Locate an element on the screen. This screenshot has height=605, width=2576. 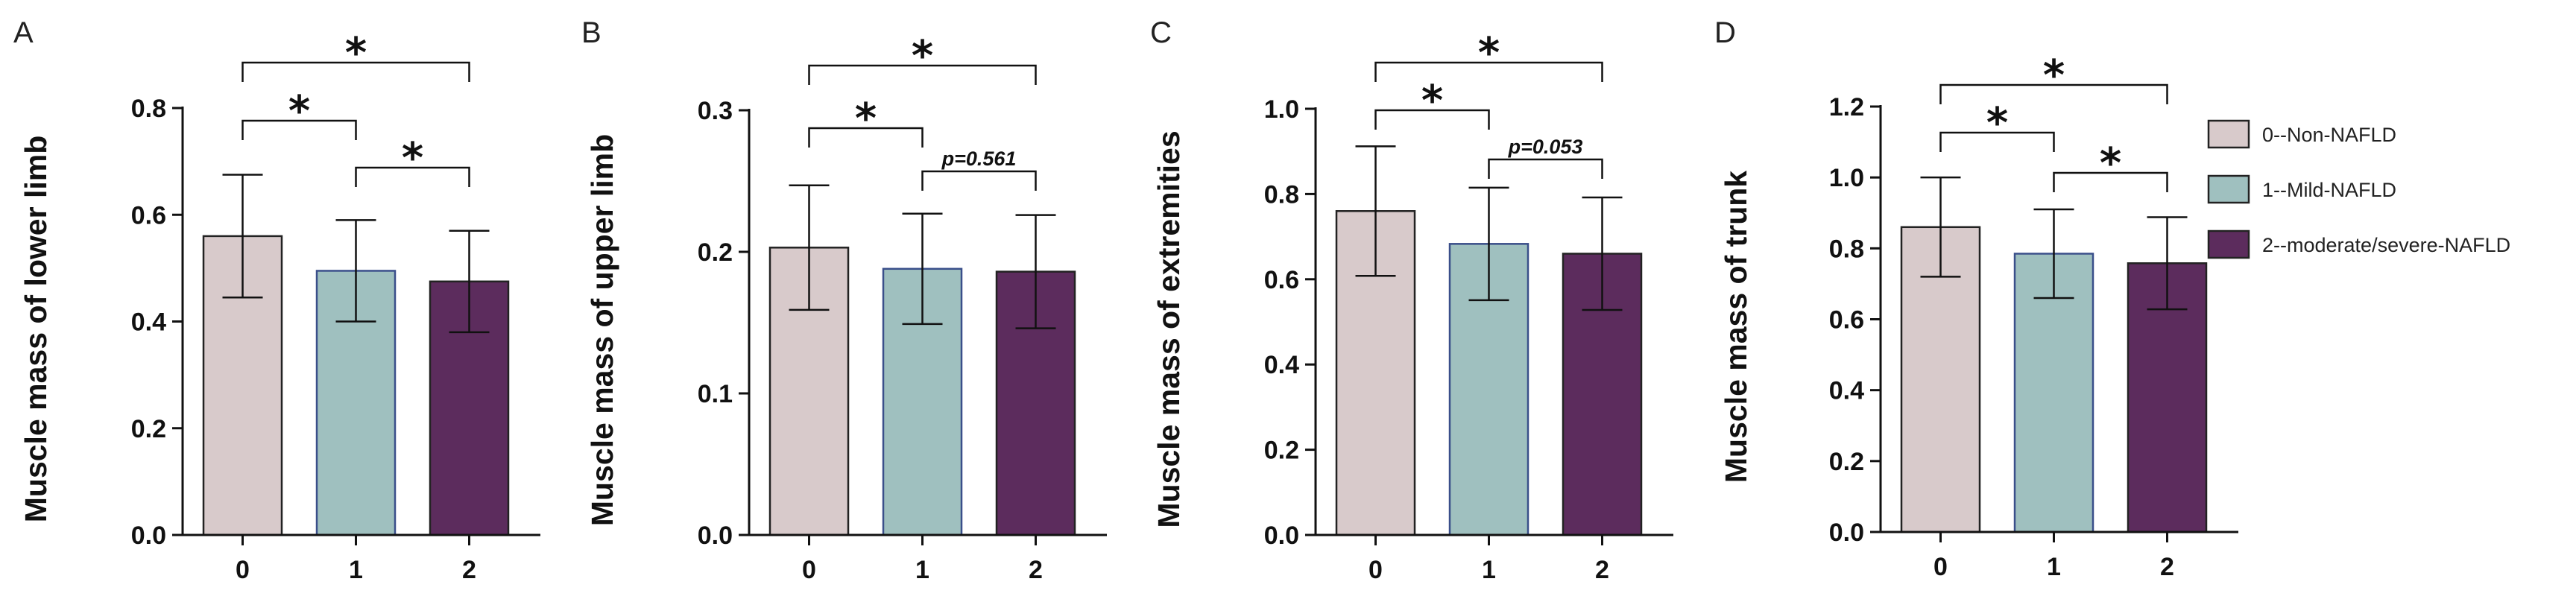
legend-item: 1--Mild-NAFLD is located at coordinates (2301, 189).